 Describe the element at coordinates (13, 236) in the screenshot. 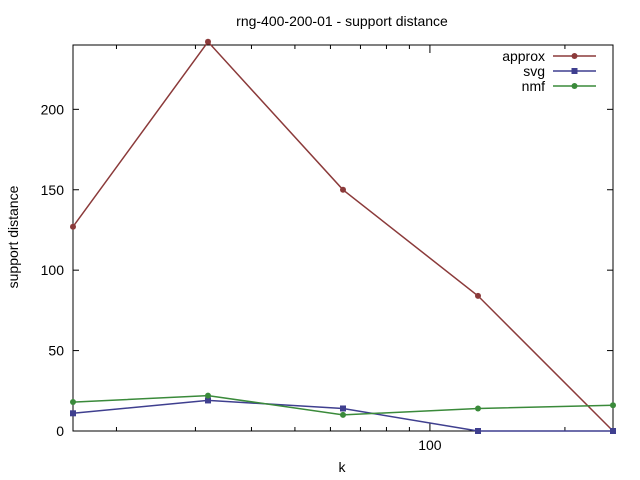

I see `y-axis-label: support distance` at that location.